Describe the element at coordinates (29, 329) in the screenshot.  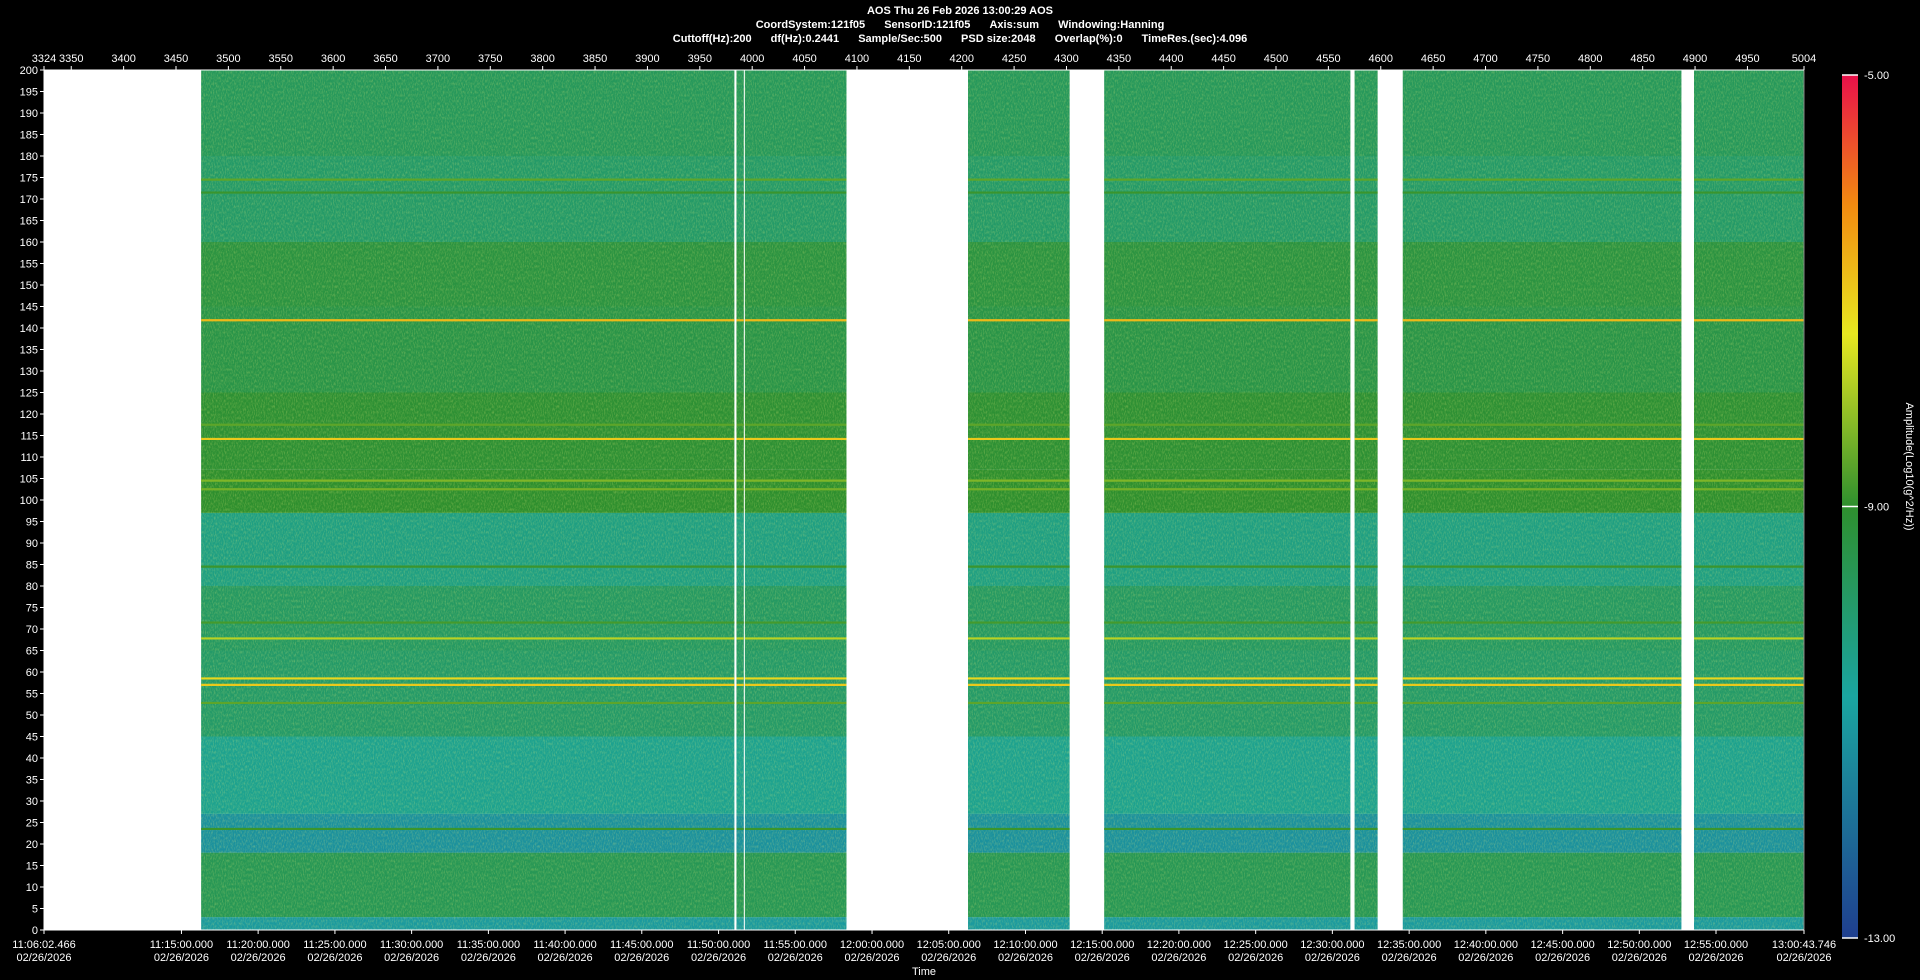
I see `y-tick-label: 140` at that location.